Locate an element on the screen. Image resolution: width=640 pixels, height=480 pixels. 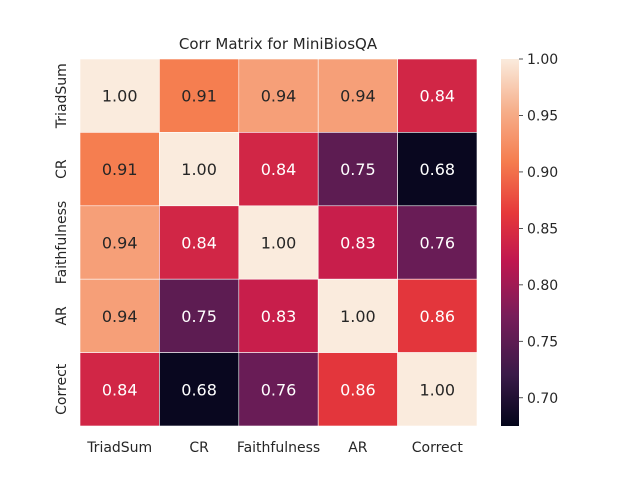
x-tick-label: Faithfulness is located at coordinates (278, 448).